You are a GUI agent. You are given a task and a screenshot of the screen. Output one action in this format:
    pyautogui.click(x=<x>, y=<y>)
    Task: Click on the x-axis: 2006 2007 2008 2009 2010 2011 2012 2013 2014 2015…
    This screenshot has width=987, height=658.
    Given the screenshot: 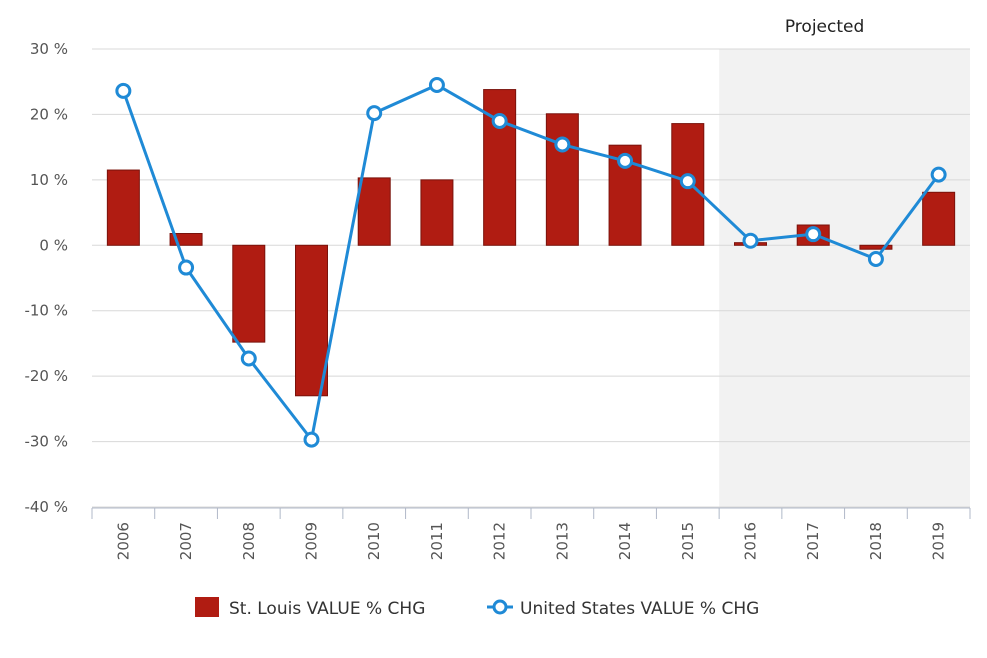 What is the action you would take?
    pyautogui.click(x=531, y=533)
    